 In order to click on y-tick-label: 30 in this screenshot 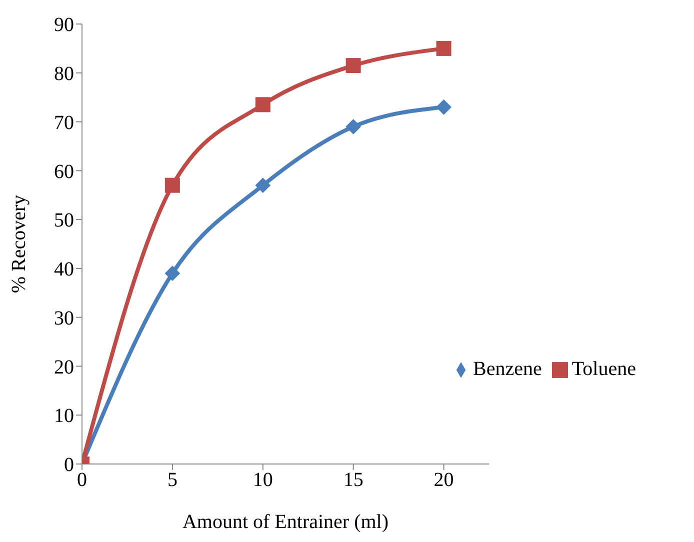, I will do `click(64, 318)`.